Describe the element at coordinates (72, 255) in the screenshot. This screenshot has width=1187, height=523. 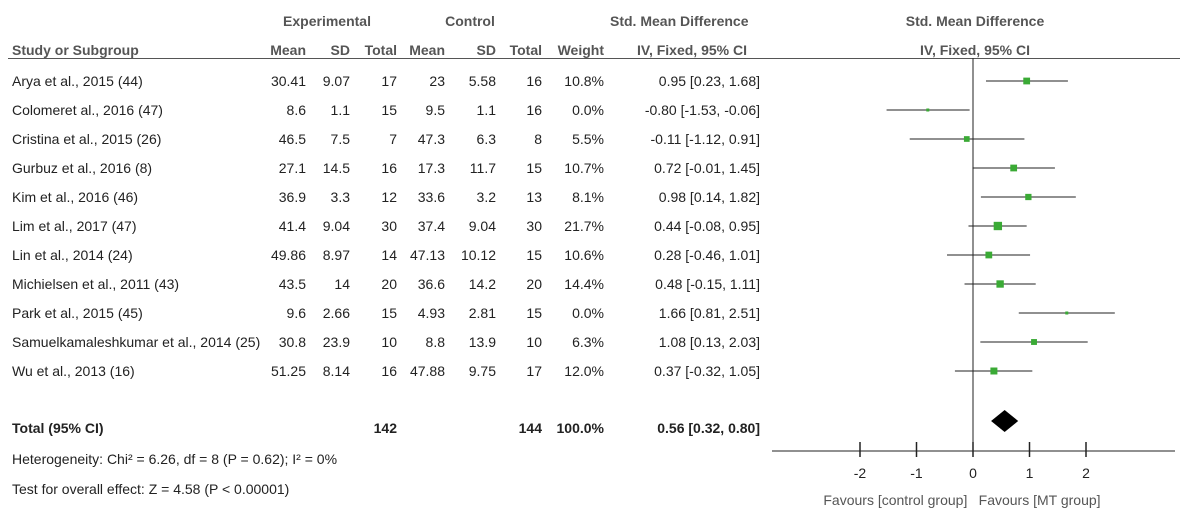
I see `study-name: Lin et al., 2014 (24)` at that location.